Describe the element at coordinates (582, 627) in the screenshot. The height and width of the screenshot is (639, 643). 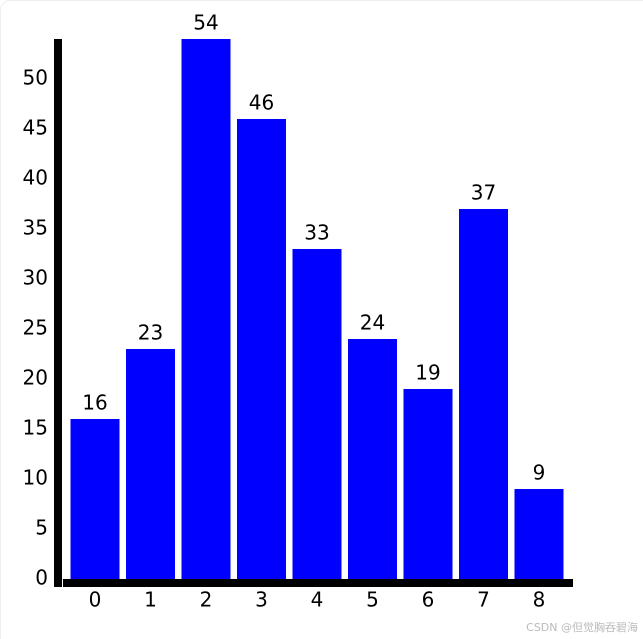
I see `watermark: CSDN @但觉胸吞碧海` at that location.